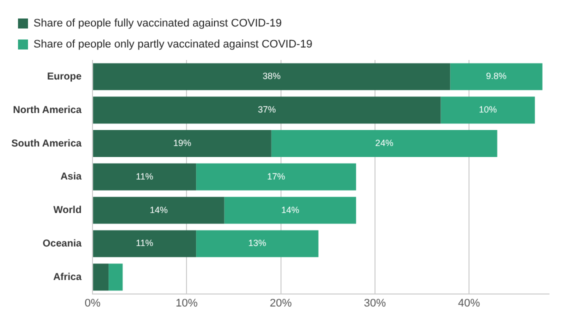 The width and height of the screenshot is (567, 321). I want to click on data-label: 24%, so click(384, 143).